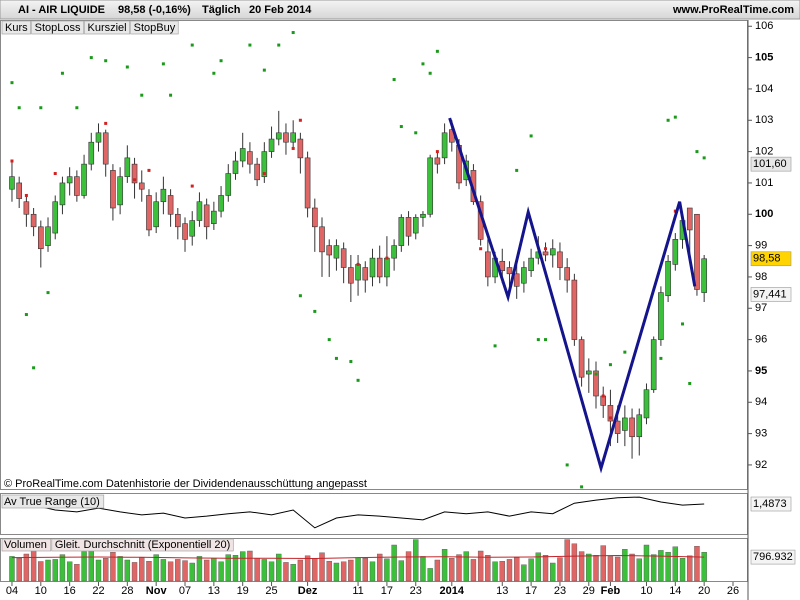  I want to click on legend-label: StopLoss, so click(58, 28).